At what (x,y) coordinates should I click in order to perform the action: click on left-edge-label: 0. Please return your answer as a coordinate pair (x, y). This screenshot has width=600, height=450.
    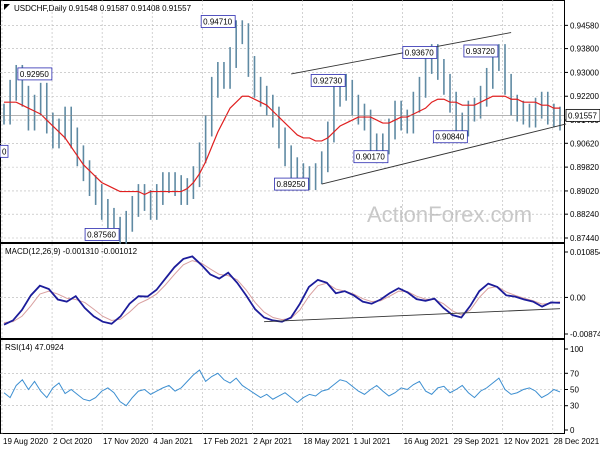
    Looking at the image, I should click on (4, 151).